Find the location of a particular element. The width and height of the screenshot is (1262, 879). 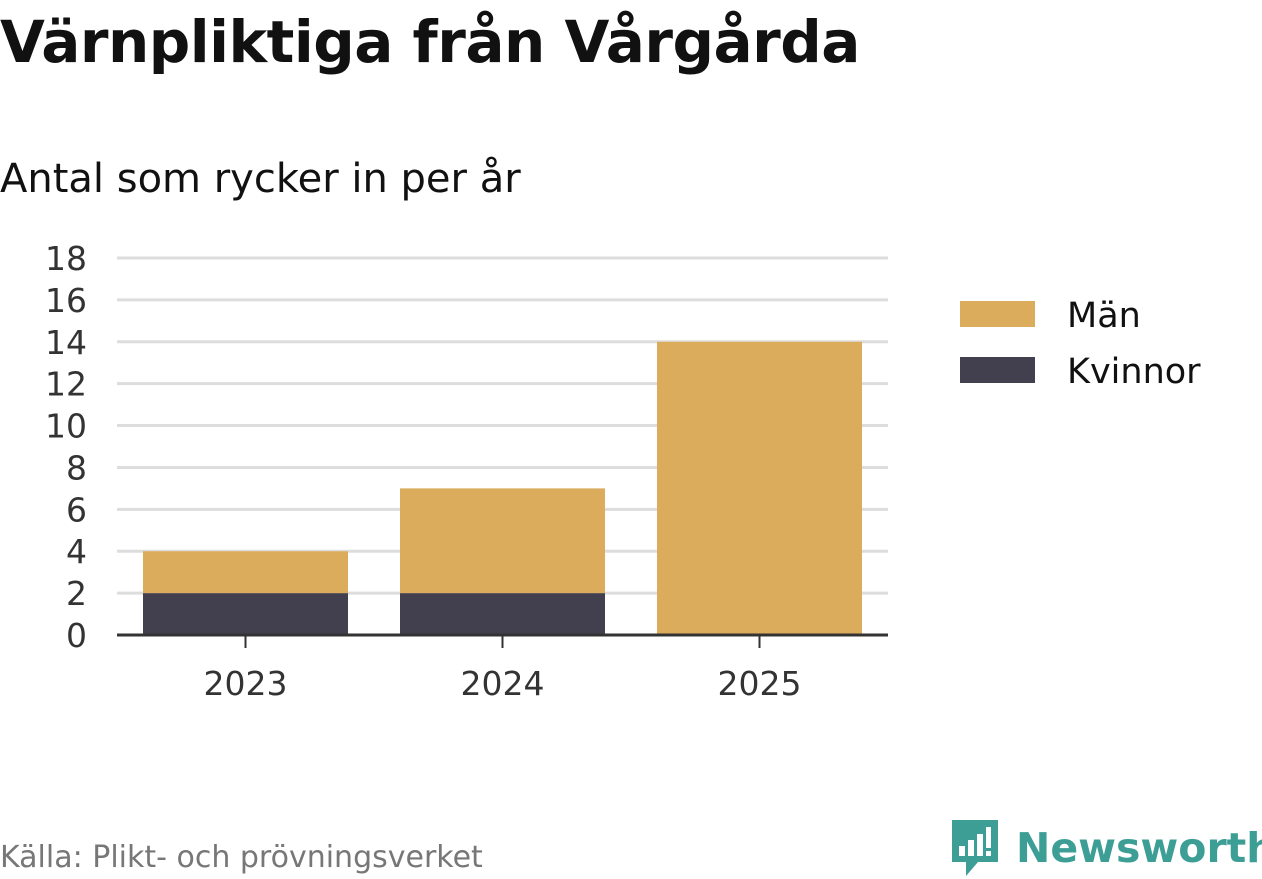

chart-title: Värnpliktiga från Vårgårda is located at coordinates (430, 42).